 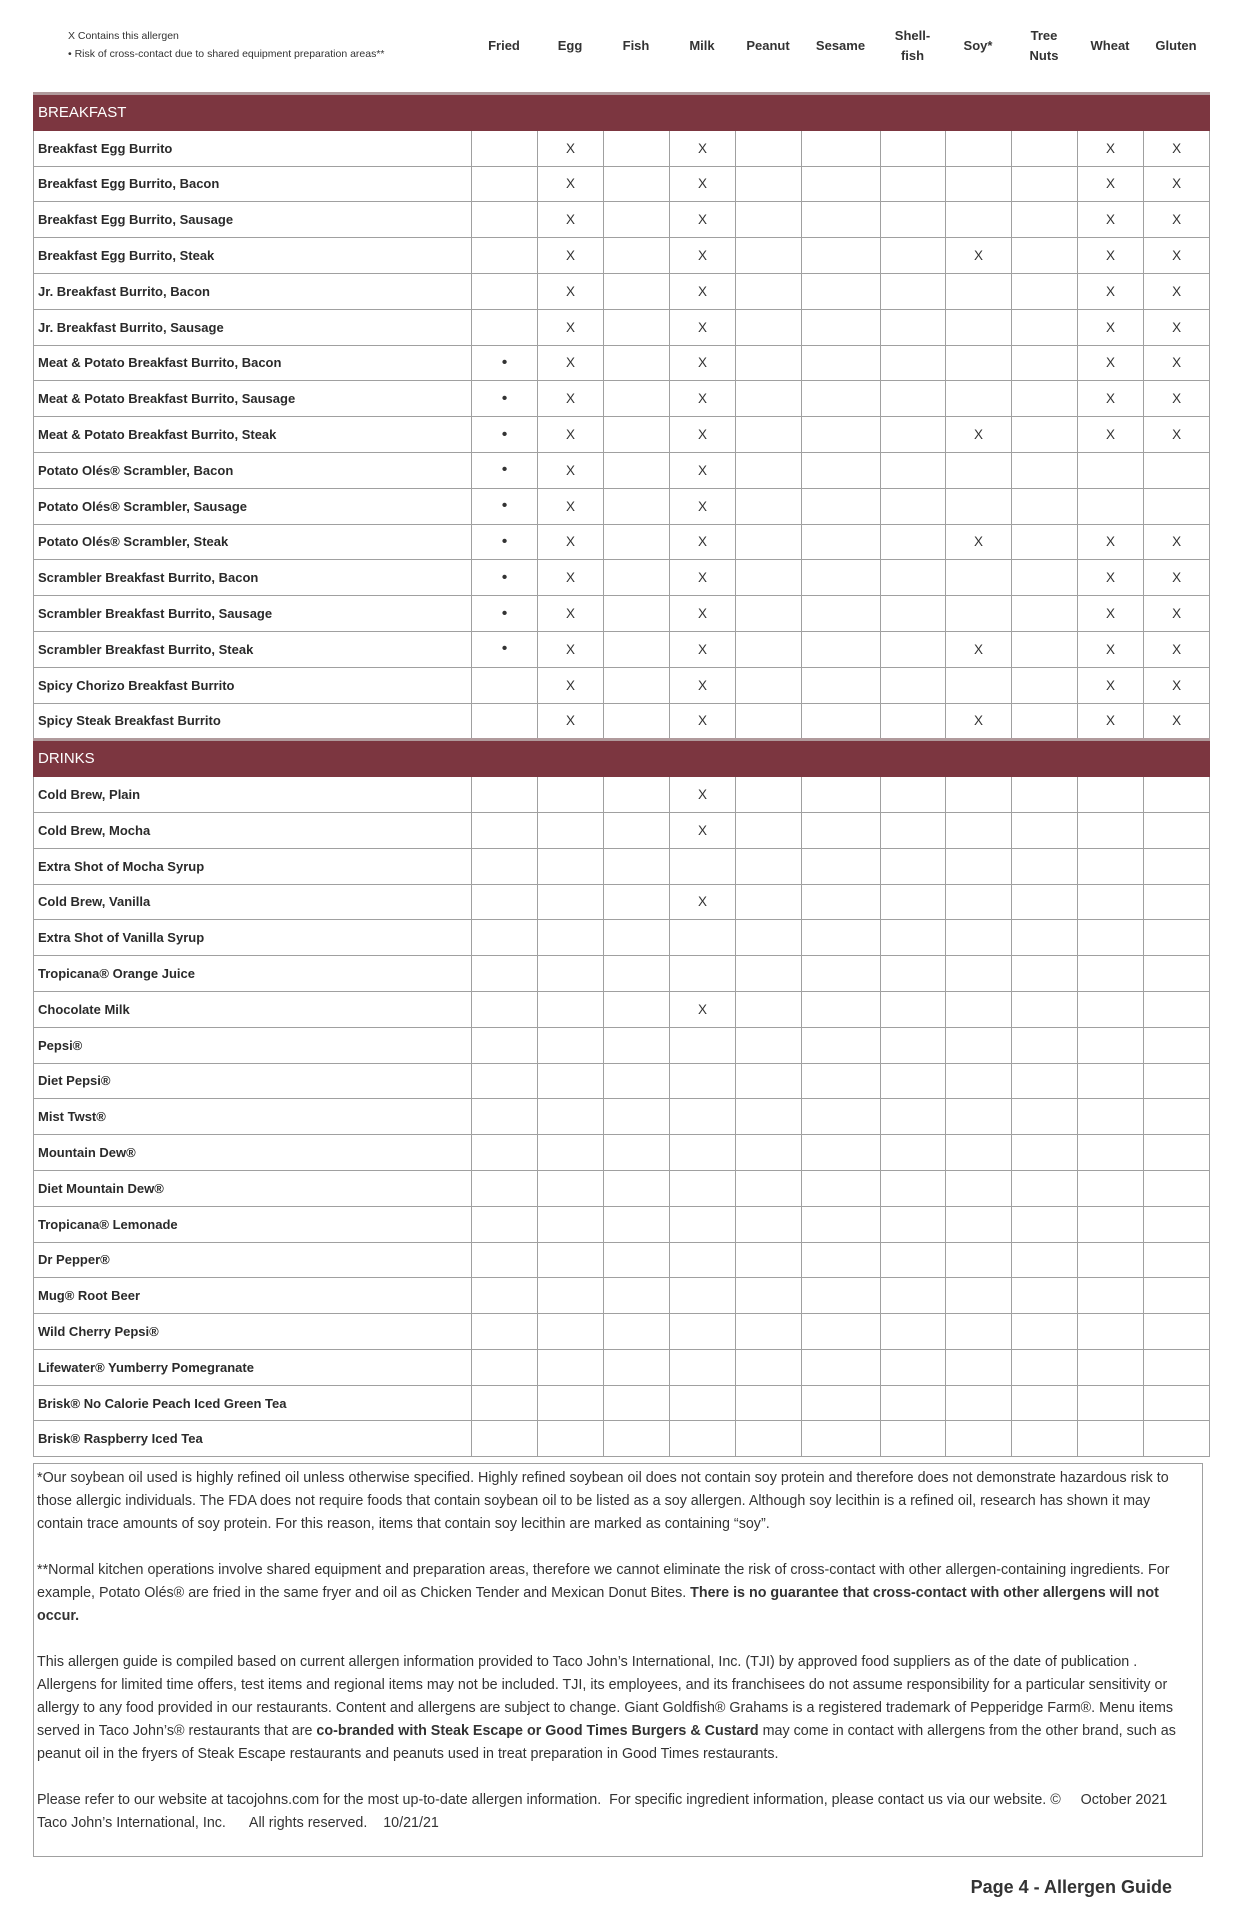 I want to click on table-row: Extra Shot of Vanilla Syrup, so click(x=622, y=938).